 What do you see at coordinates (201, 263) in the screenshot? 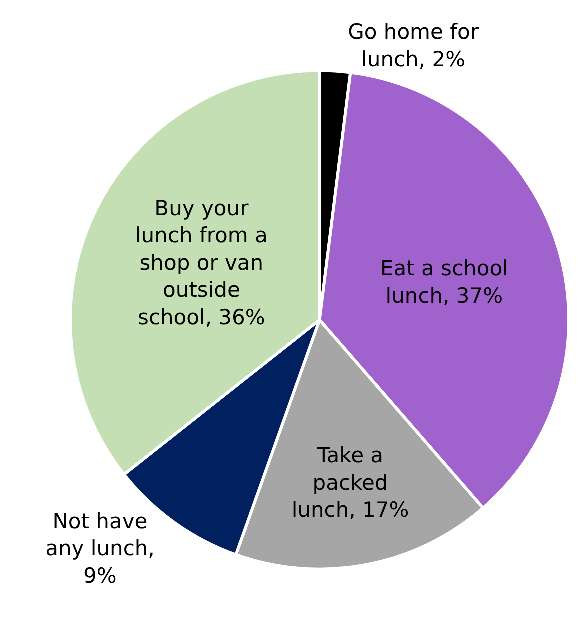
I see `slice-label: Buy your lunch from a shop or van outside school, 36%` at bounding box center [201, 263].